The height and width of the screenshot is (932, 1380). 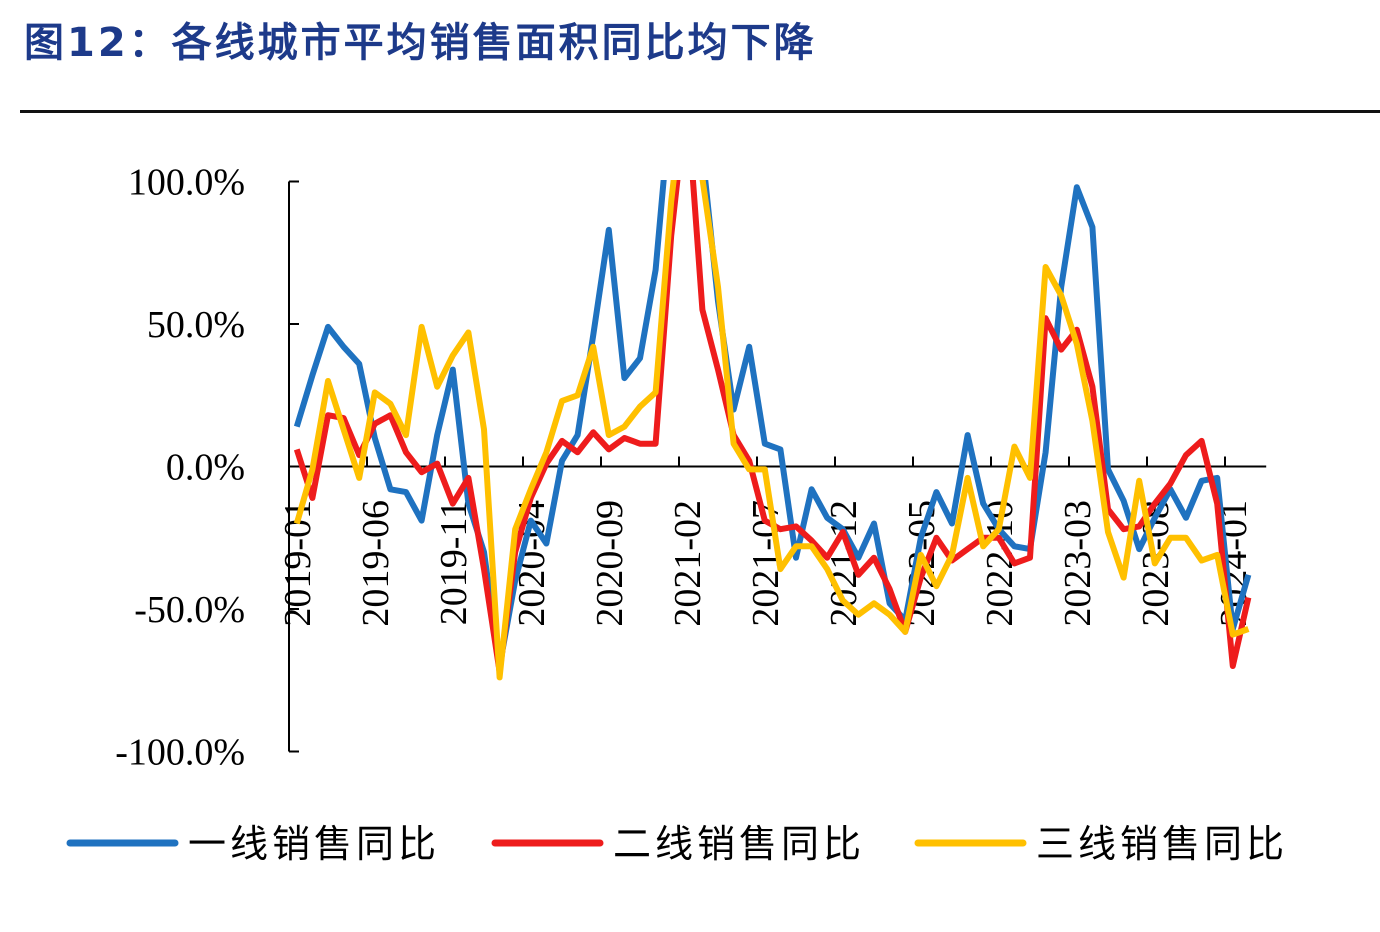 I want to click on legend: 一线销售同比 二线销售同比 三线销售同比, so click(x=677, y=844).